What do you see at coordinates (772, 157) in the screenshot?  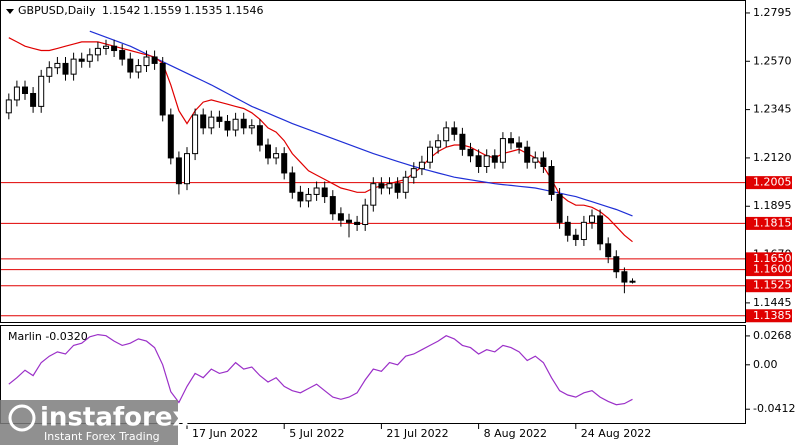 I see `y-tick-label: 1.2120` at bounding box center [772, 157].